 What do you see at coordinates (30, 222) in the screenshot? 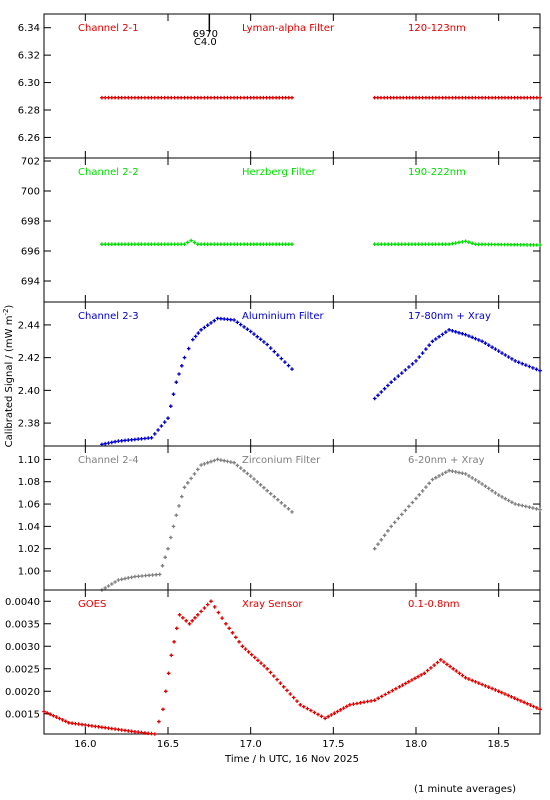
I see `y-tick-label: 698` at bounding box center [30, 222].